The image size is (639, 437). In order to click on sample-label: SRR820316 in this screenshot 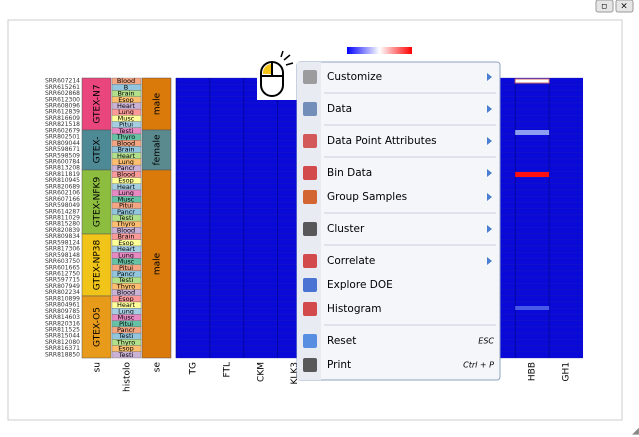, I will do `click(62, 323)`.